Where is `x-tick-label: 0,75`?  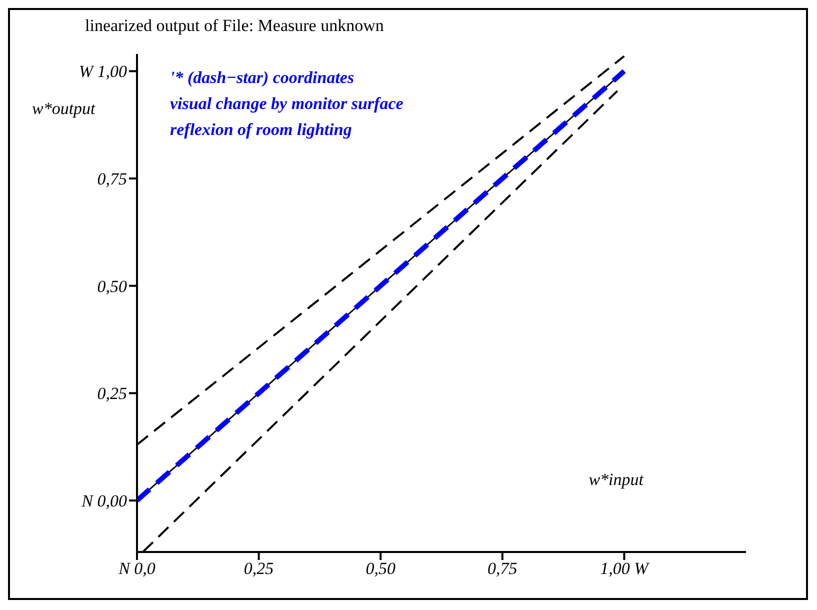 x-tick-label: 0,75 is located at coordinates (503, 568).